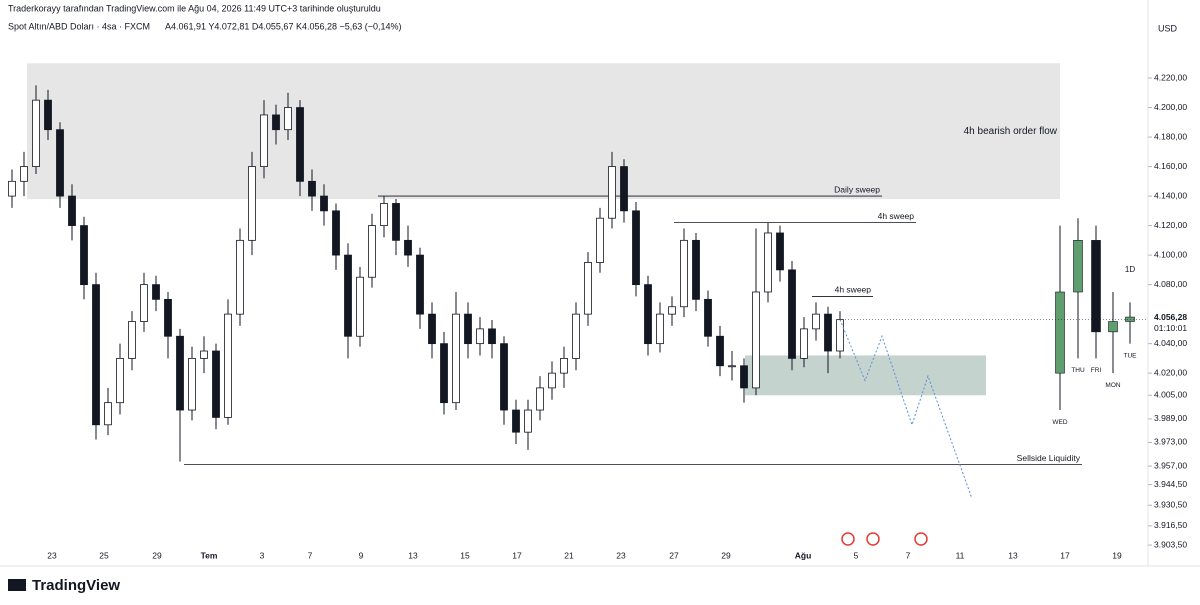  I want to click on y-tick-label: 3.989,00, so click(1170, 418).